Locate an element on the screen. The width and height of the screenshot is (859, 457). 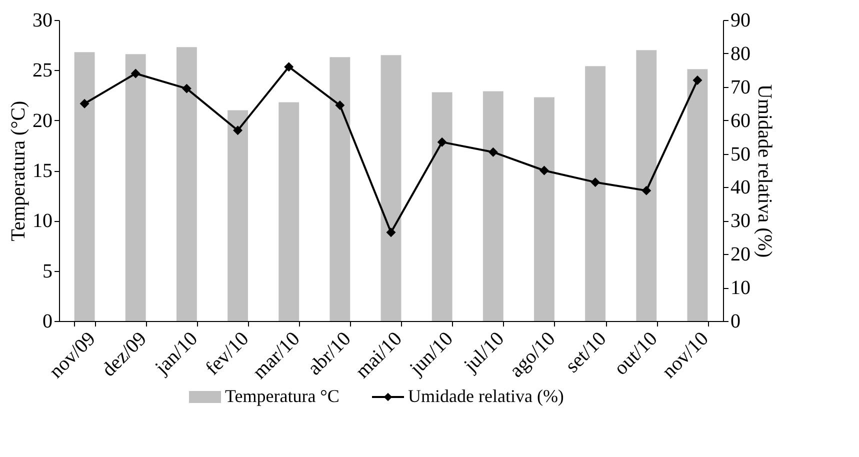
y-tick-label: 15 is located at coordinates (42, 171).